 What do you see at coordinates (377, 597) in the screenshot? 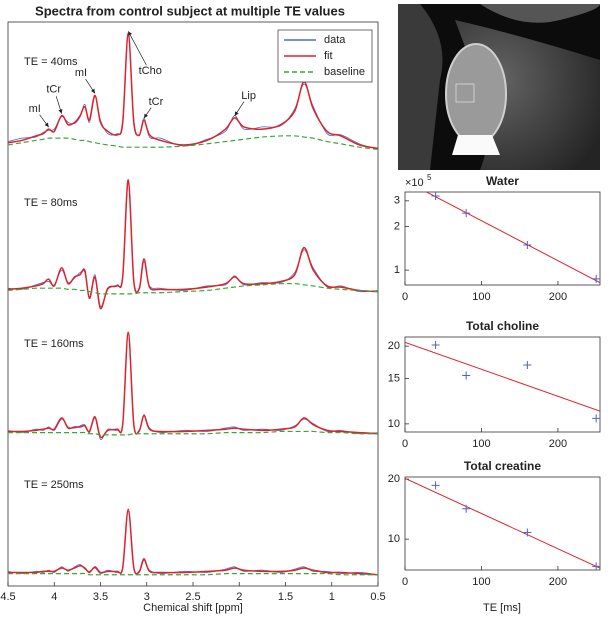
I see `x-tick-label: 0.5` at bounding box center [377, 597].